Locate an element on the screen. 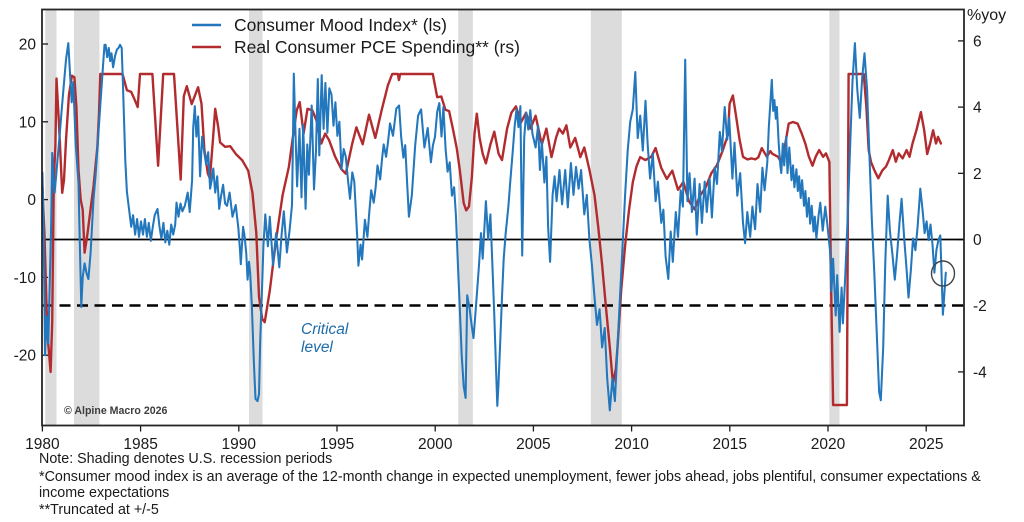  svg-text: 20 is located at coordinates (28, 45).